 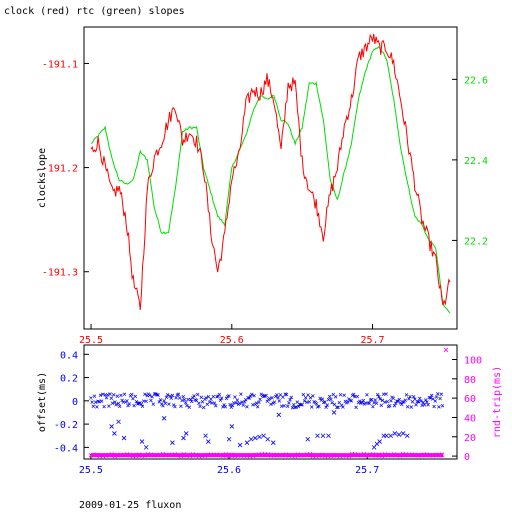 I want to click on bottom-y2-tick-label: 100, so click(x=473, y=360).